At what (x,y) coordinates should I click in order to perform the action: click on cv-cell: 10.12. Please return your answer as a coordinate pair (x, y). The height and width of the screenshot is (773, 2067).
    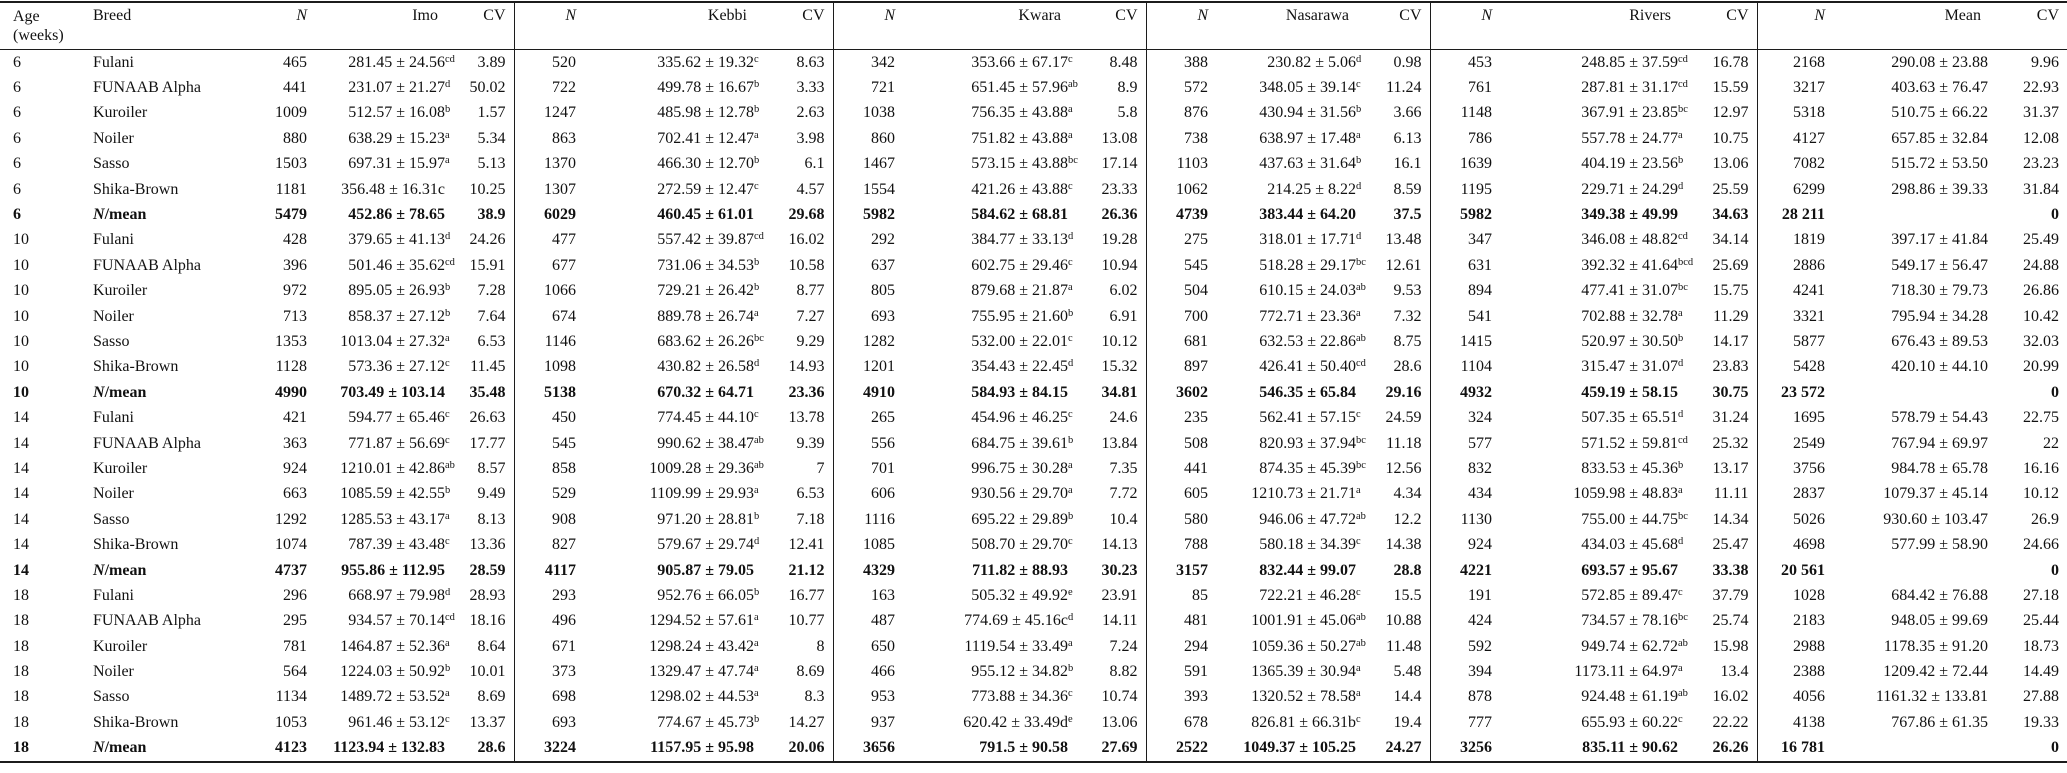
    Looking at the image, I should click on (1119, 341).